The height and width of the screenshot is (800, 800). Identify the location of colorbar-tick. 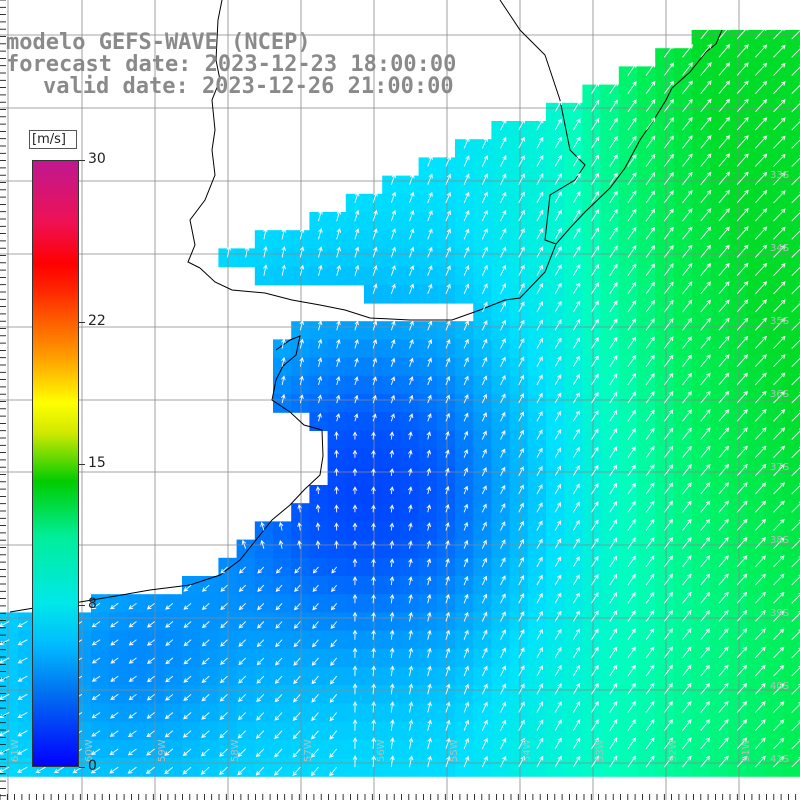
(82, 767).